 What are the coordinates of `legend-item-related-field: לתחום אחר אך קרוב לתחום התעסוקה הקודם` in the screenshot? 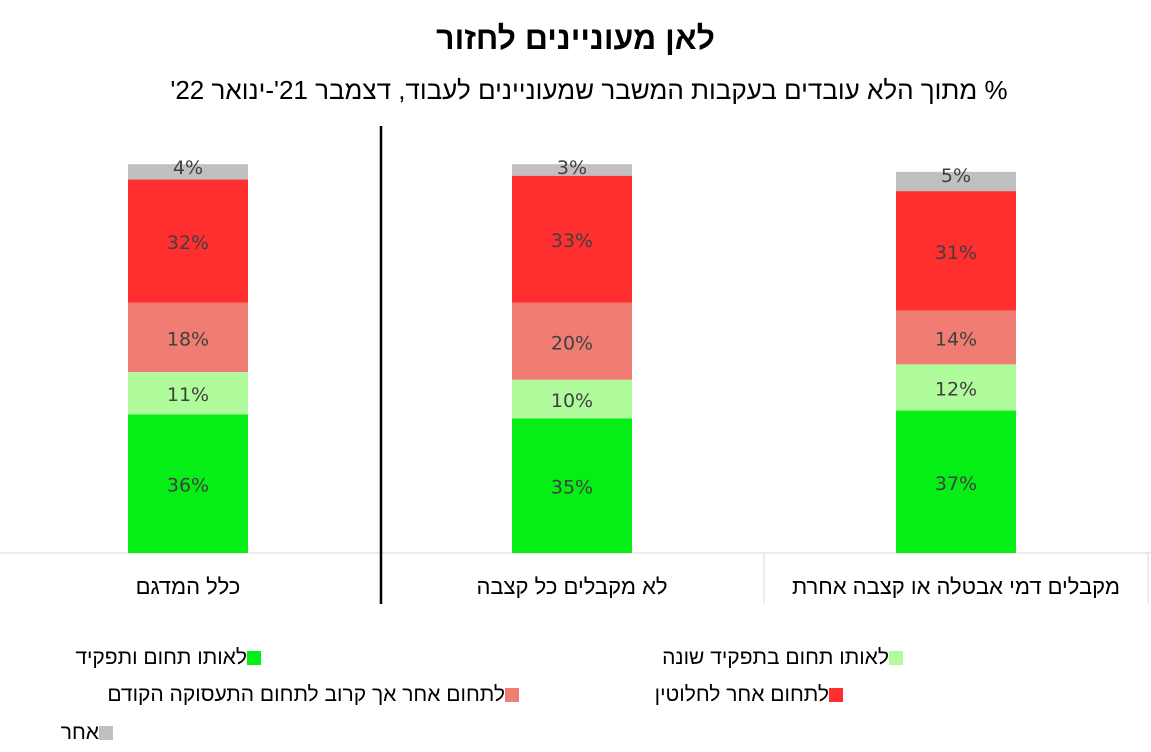 It's located at (317, 695).